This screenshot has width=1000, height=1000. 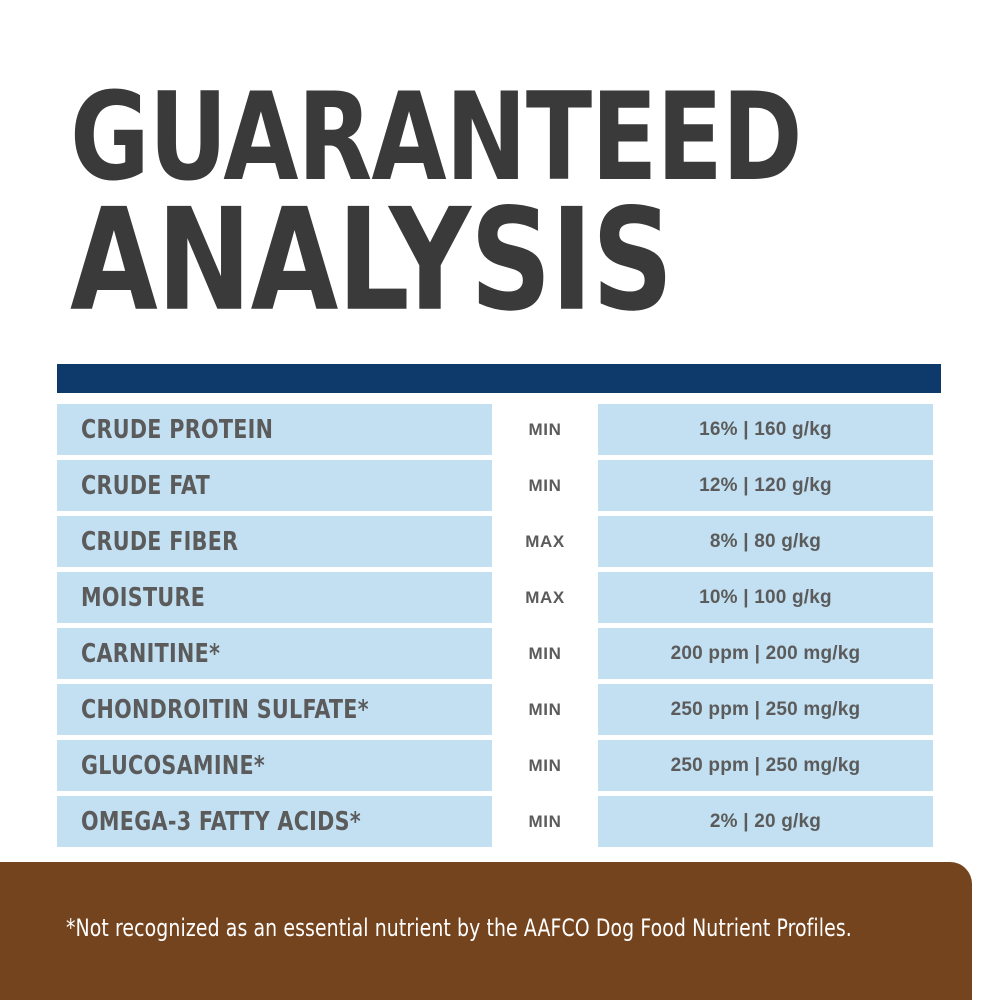 I want to click on table-row: CRUDE FAT MIN 12% | 120 g/kg, so click(x=500, y=485).